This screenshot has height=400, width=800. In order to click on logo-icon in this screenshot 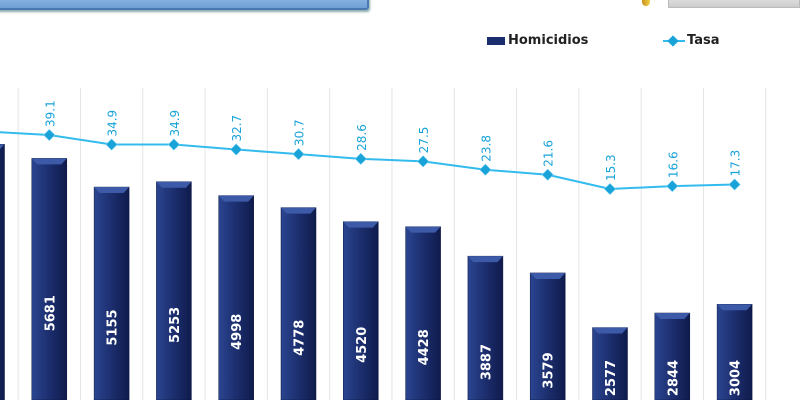, I will do `click(646, 3)`.